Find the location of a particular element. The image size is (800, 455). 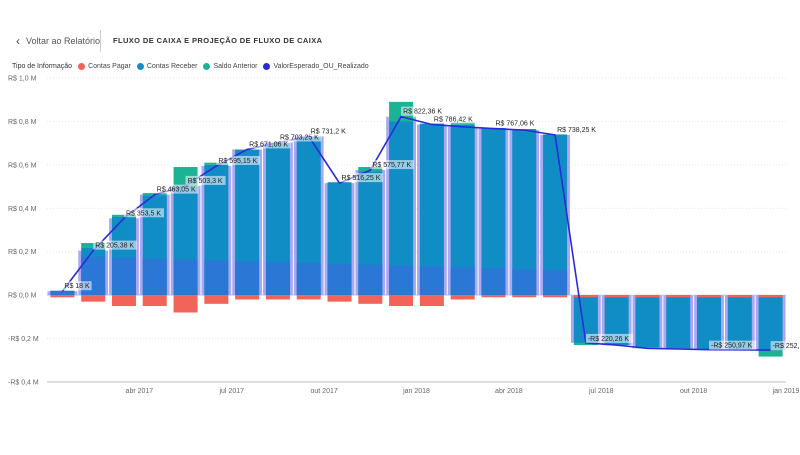

data-label: R$ 516,25 K is located at coordinates (361, 178).